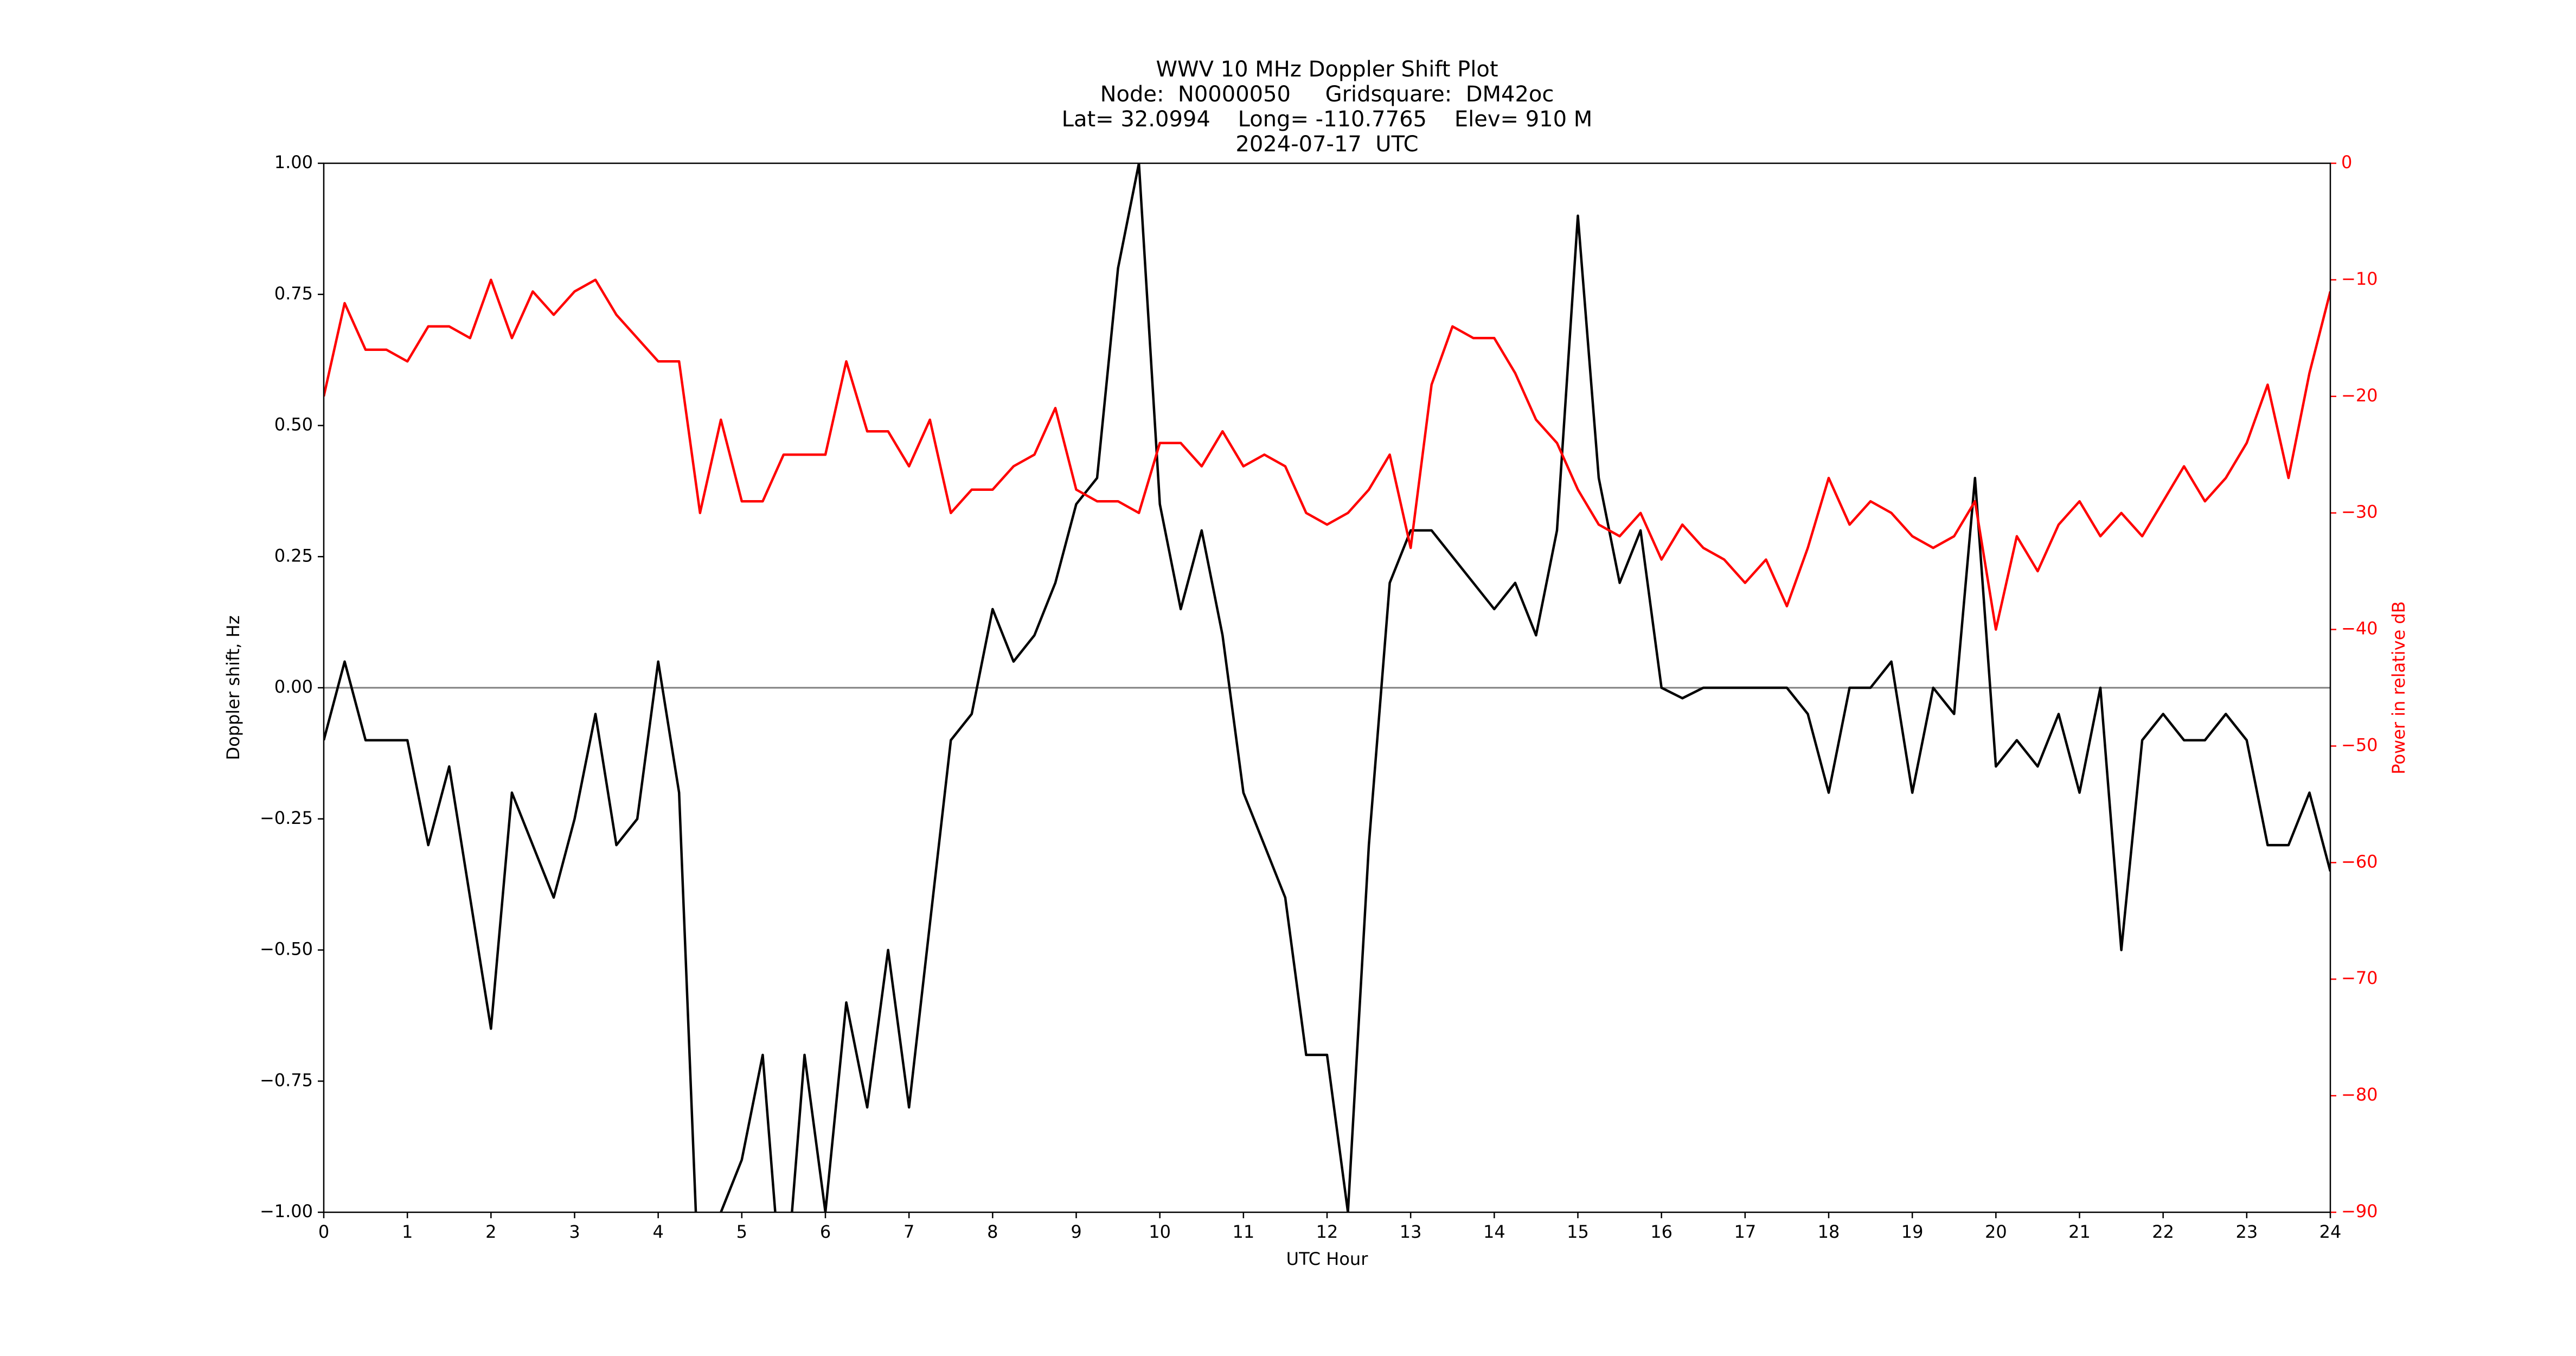  Describe the element at coordinates (286, 818) in the screenshot. I see `y-tick-label: −0.25` at that location.